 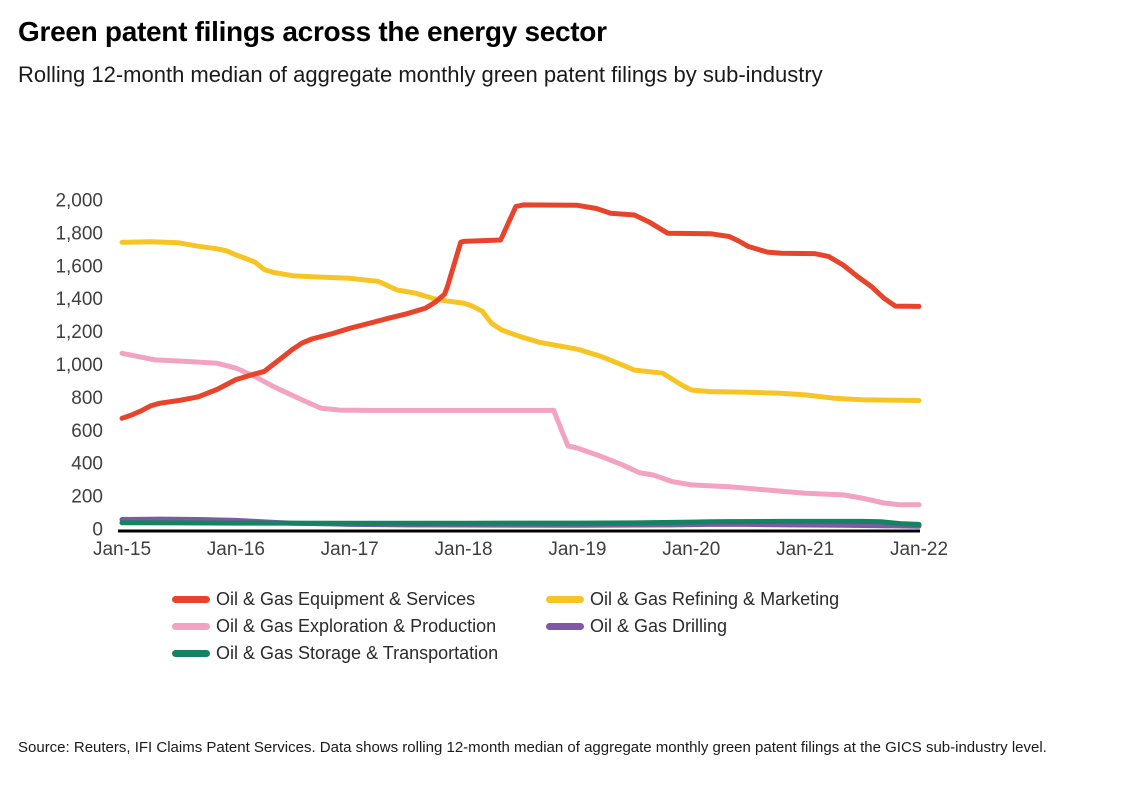 What do you see at coordinates (97, 530) in the screenshot?
I see `y-axis-tick-label: 0` at bounding box center [97, 530].